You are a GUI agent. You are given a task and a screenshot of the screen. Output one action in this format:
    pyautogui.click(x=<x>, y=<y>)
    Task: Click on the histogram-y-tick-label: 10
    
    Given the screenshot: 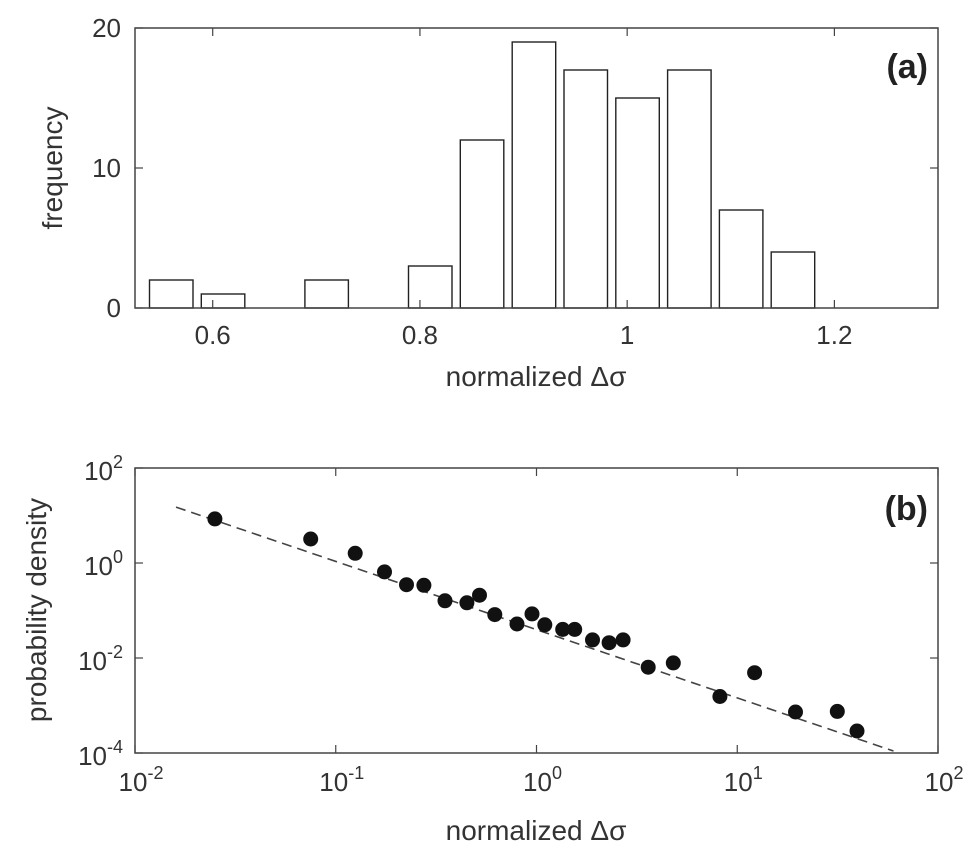 What is the action you would take?
    pyautogui.click(x=106, y=168)
    